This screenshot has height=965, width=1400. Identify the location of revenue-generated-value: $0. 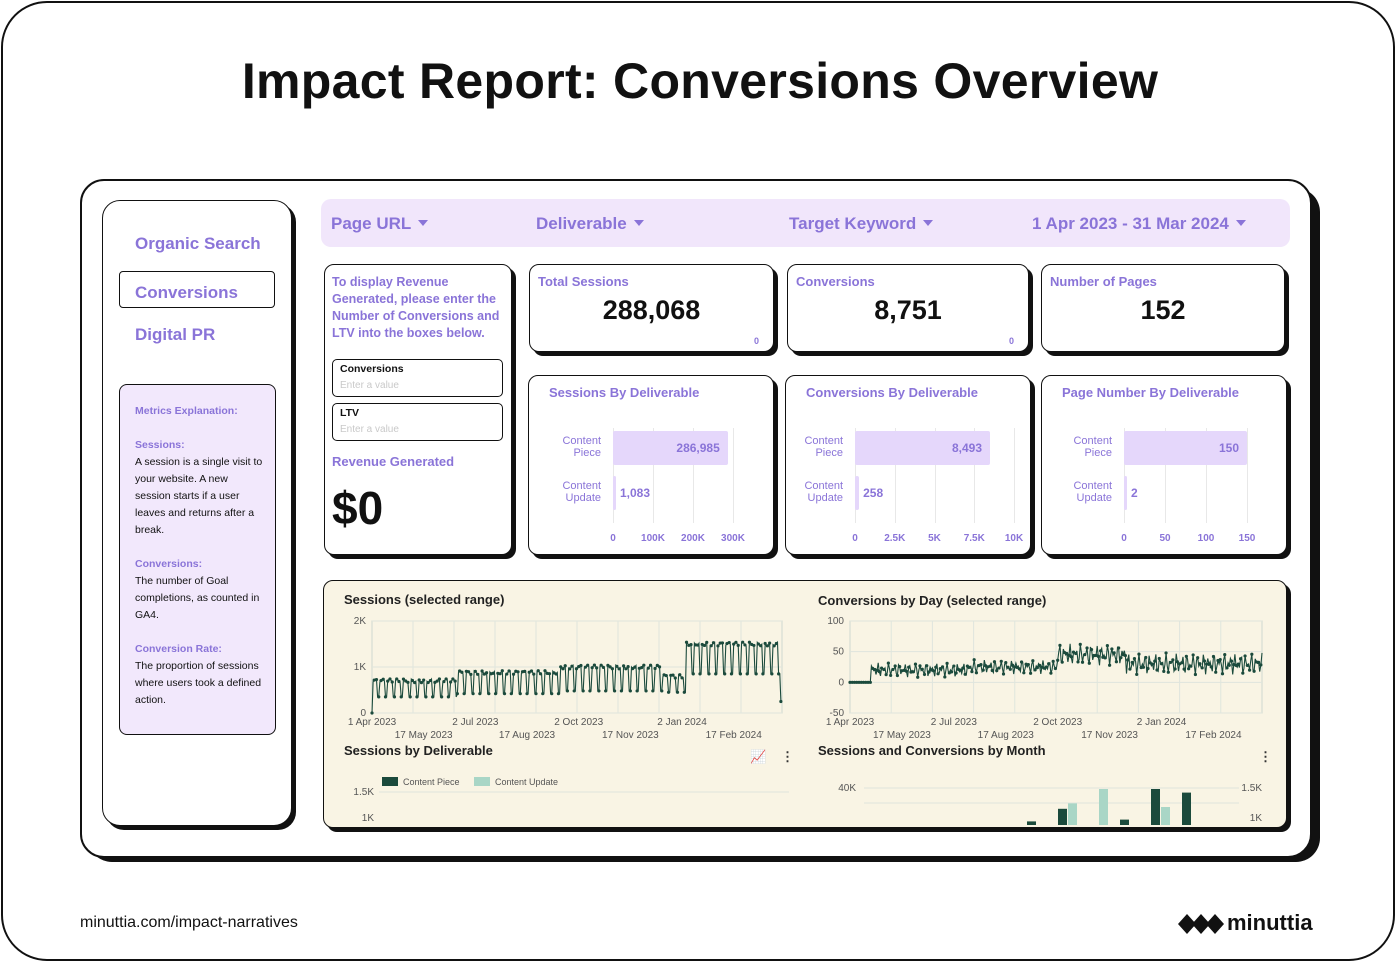
(358, 508).